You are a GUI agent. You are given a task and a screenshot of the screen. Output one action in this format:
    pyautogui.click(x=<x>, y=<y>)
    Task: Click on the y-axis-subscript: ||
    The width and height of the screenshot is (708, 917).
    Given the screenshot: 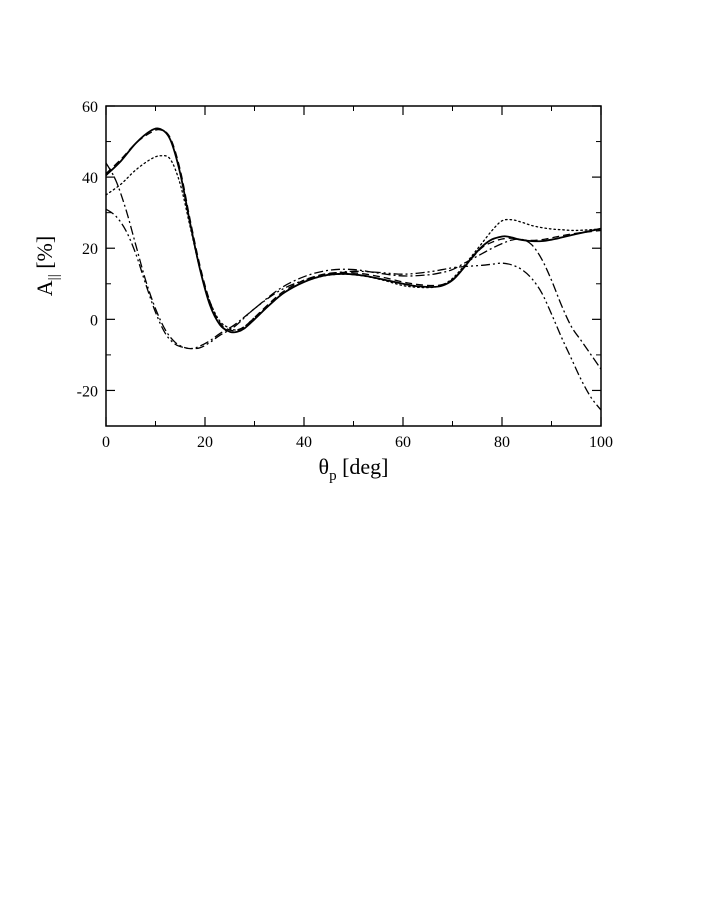 What is the action you would take?
    pyautogui.click(x=54, y=277)
    